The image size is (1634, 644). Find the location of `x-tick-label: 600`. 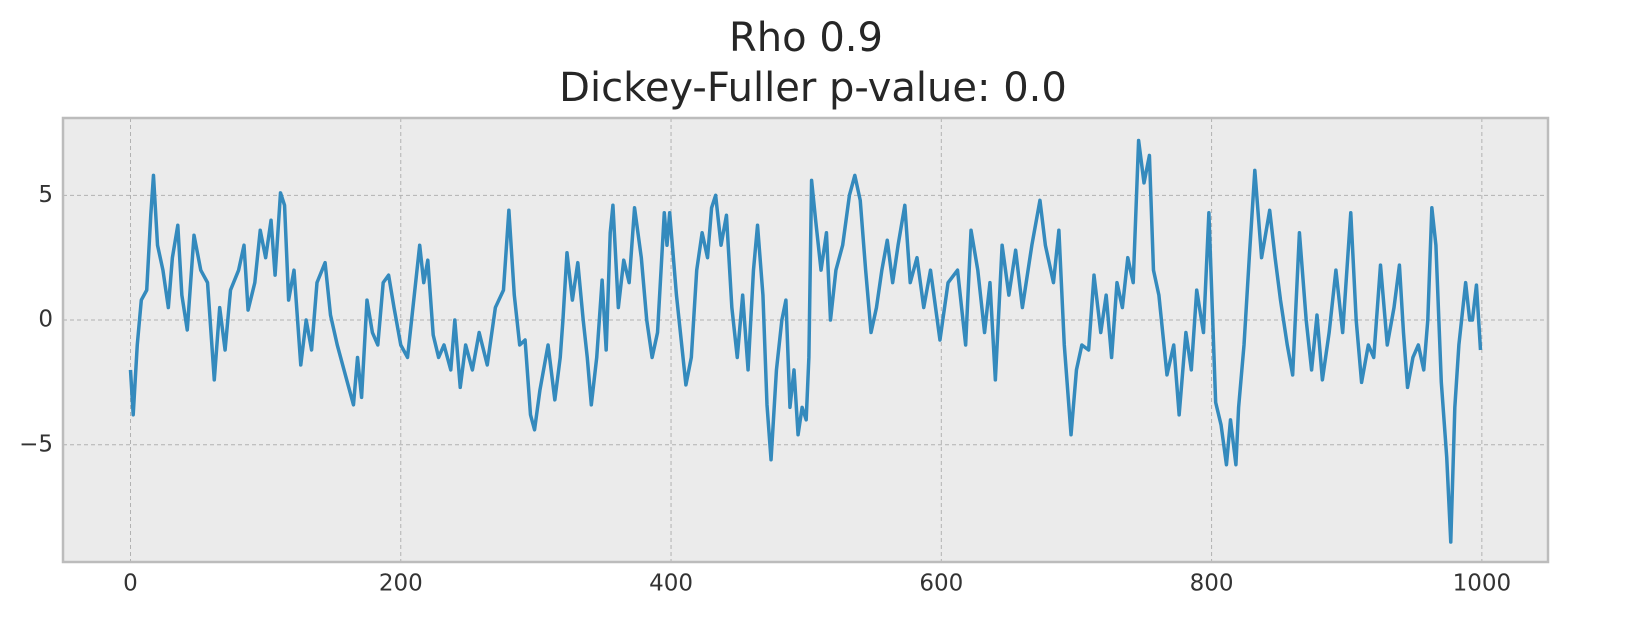

x-tick-label: 600 is located at coordinates (941, 584).